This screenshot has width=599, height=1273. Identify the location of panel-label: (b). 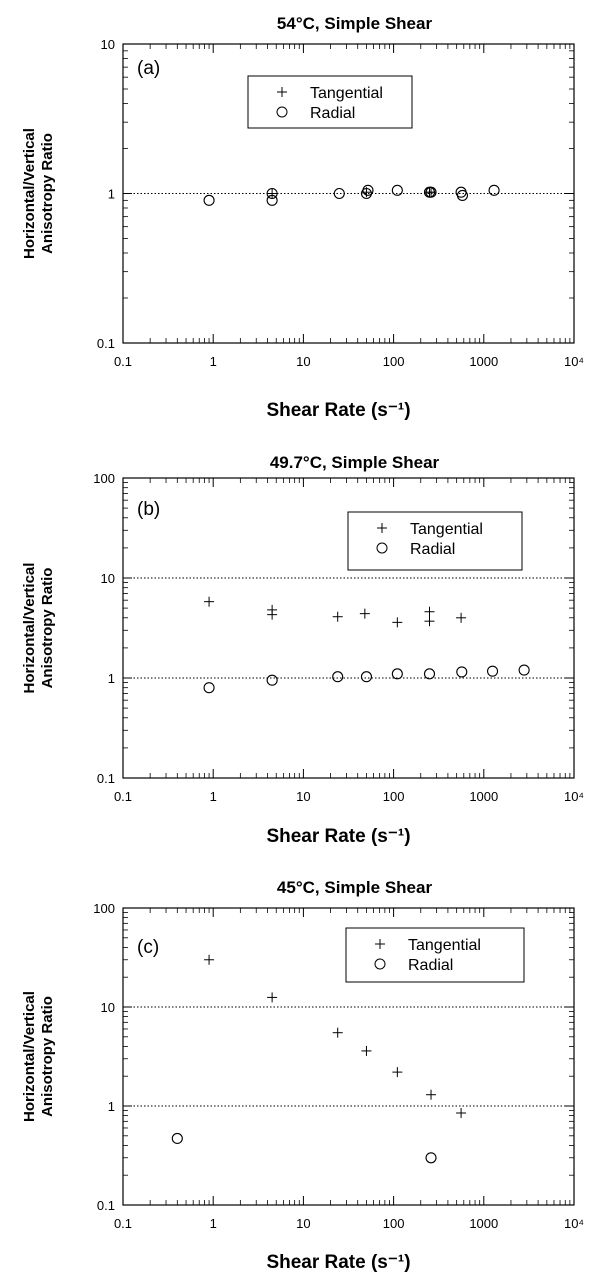
(148, 509).